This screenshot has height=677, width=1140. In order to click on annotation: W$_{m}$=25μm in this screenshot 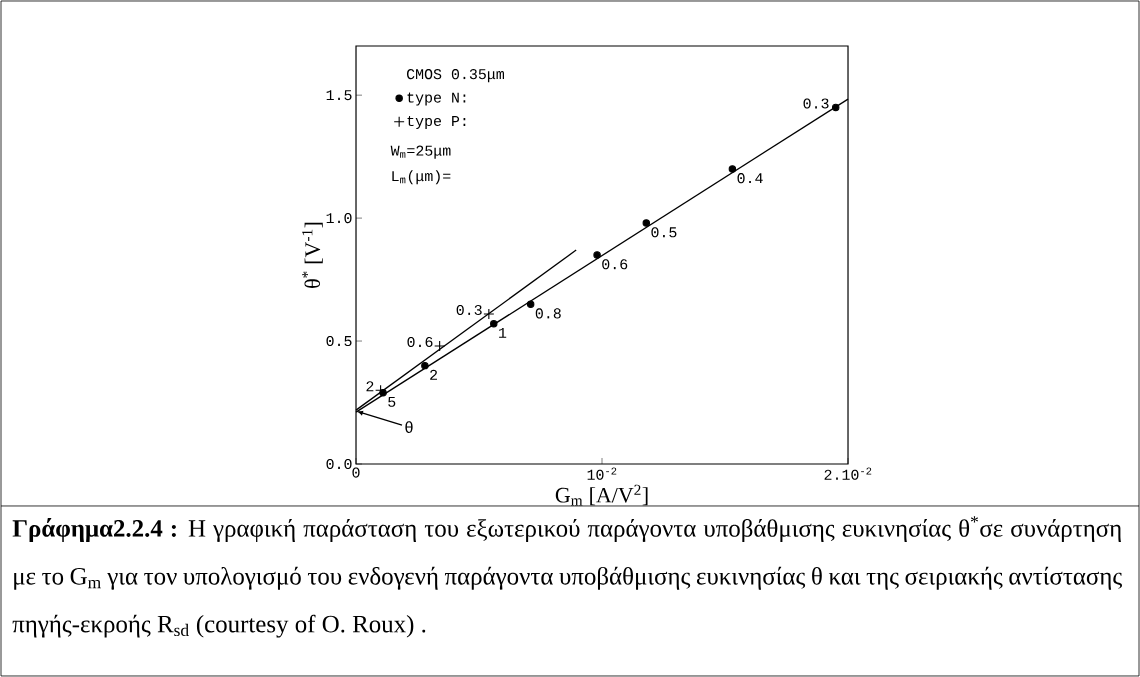, I will do `click(420, 152)`.